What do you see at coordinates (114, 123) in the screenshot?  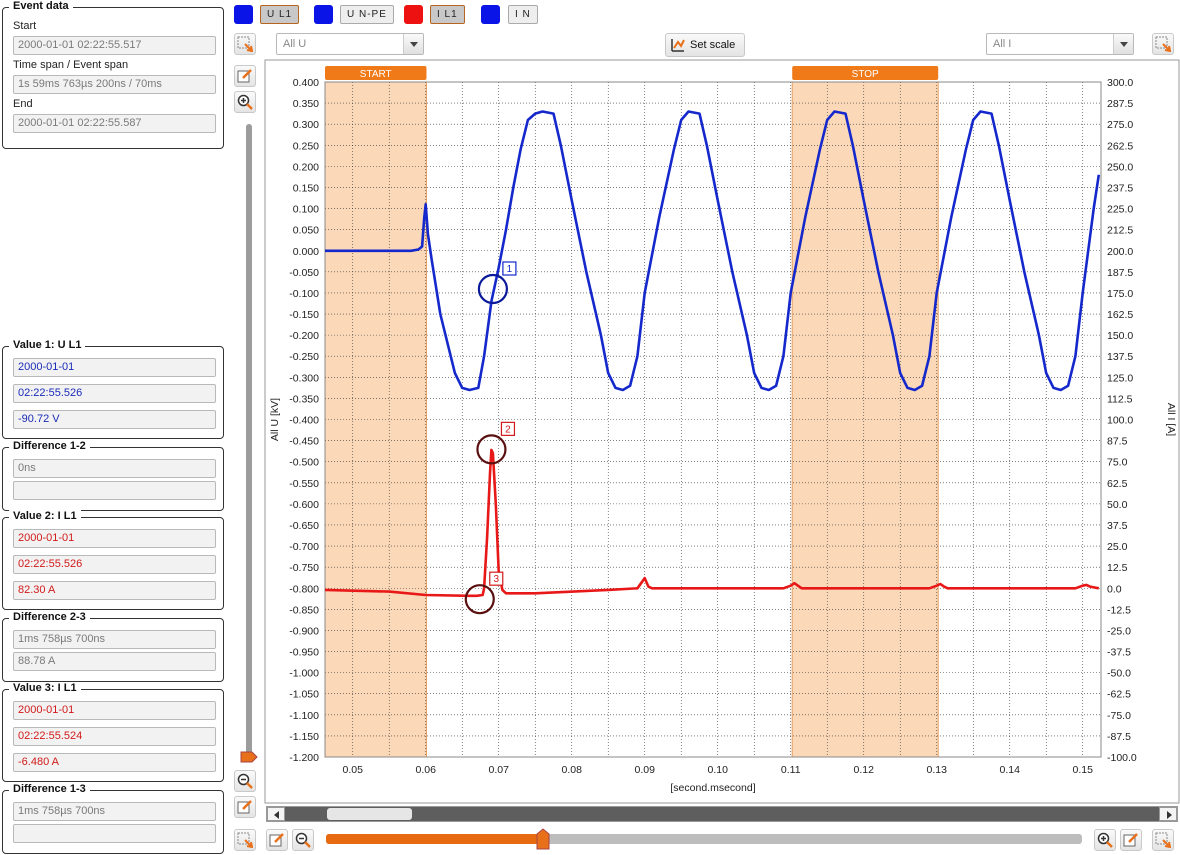 I see `end-field: 2000-01-01 02:22:55.587` at bounding box center [114, 123].